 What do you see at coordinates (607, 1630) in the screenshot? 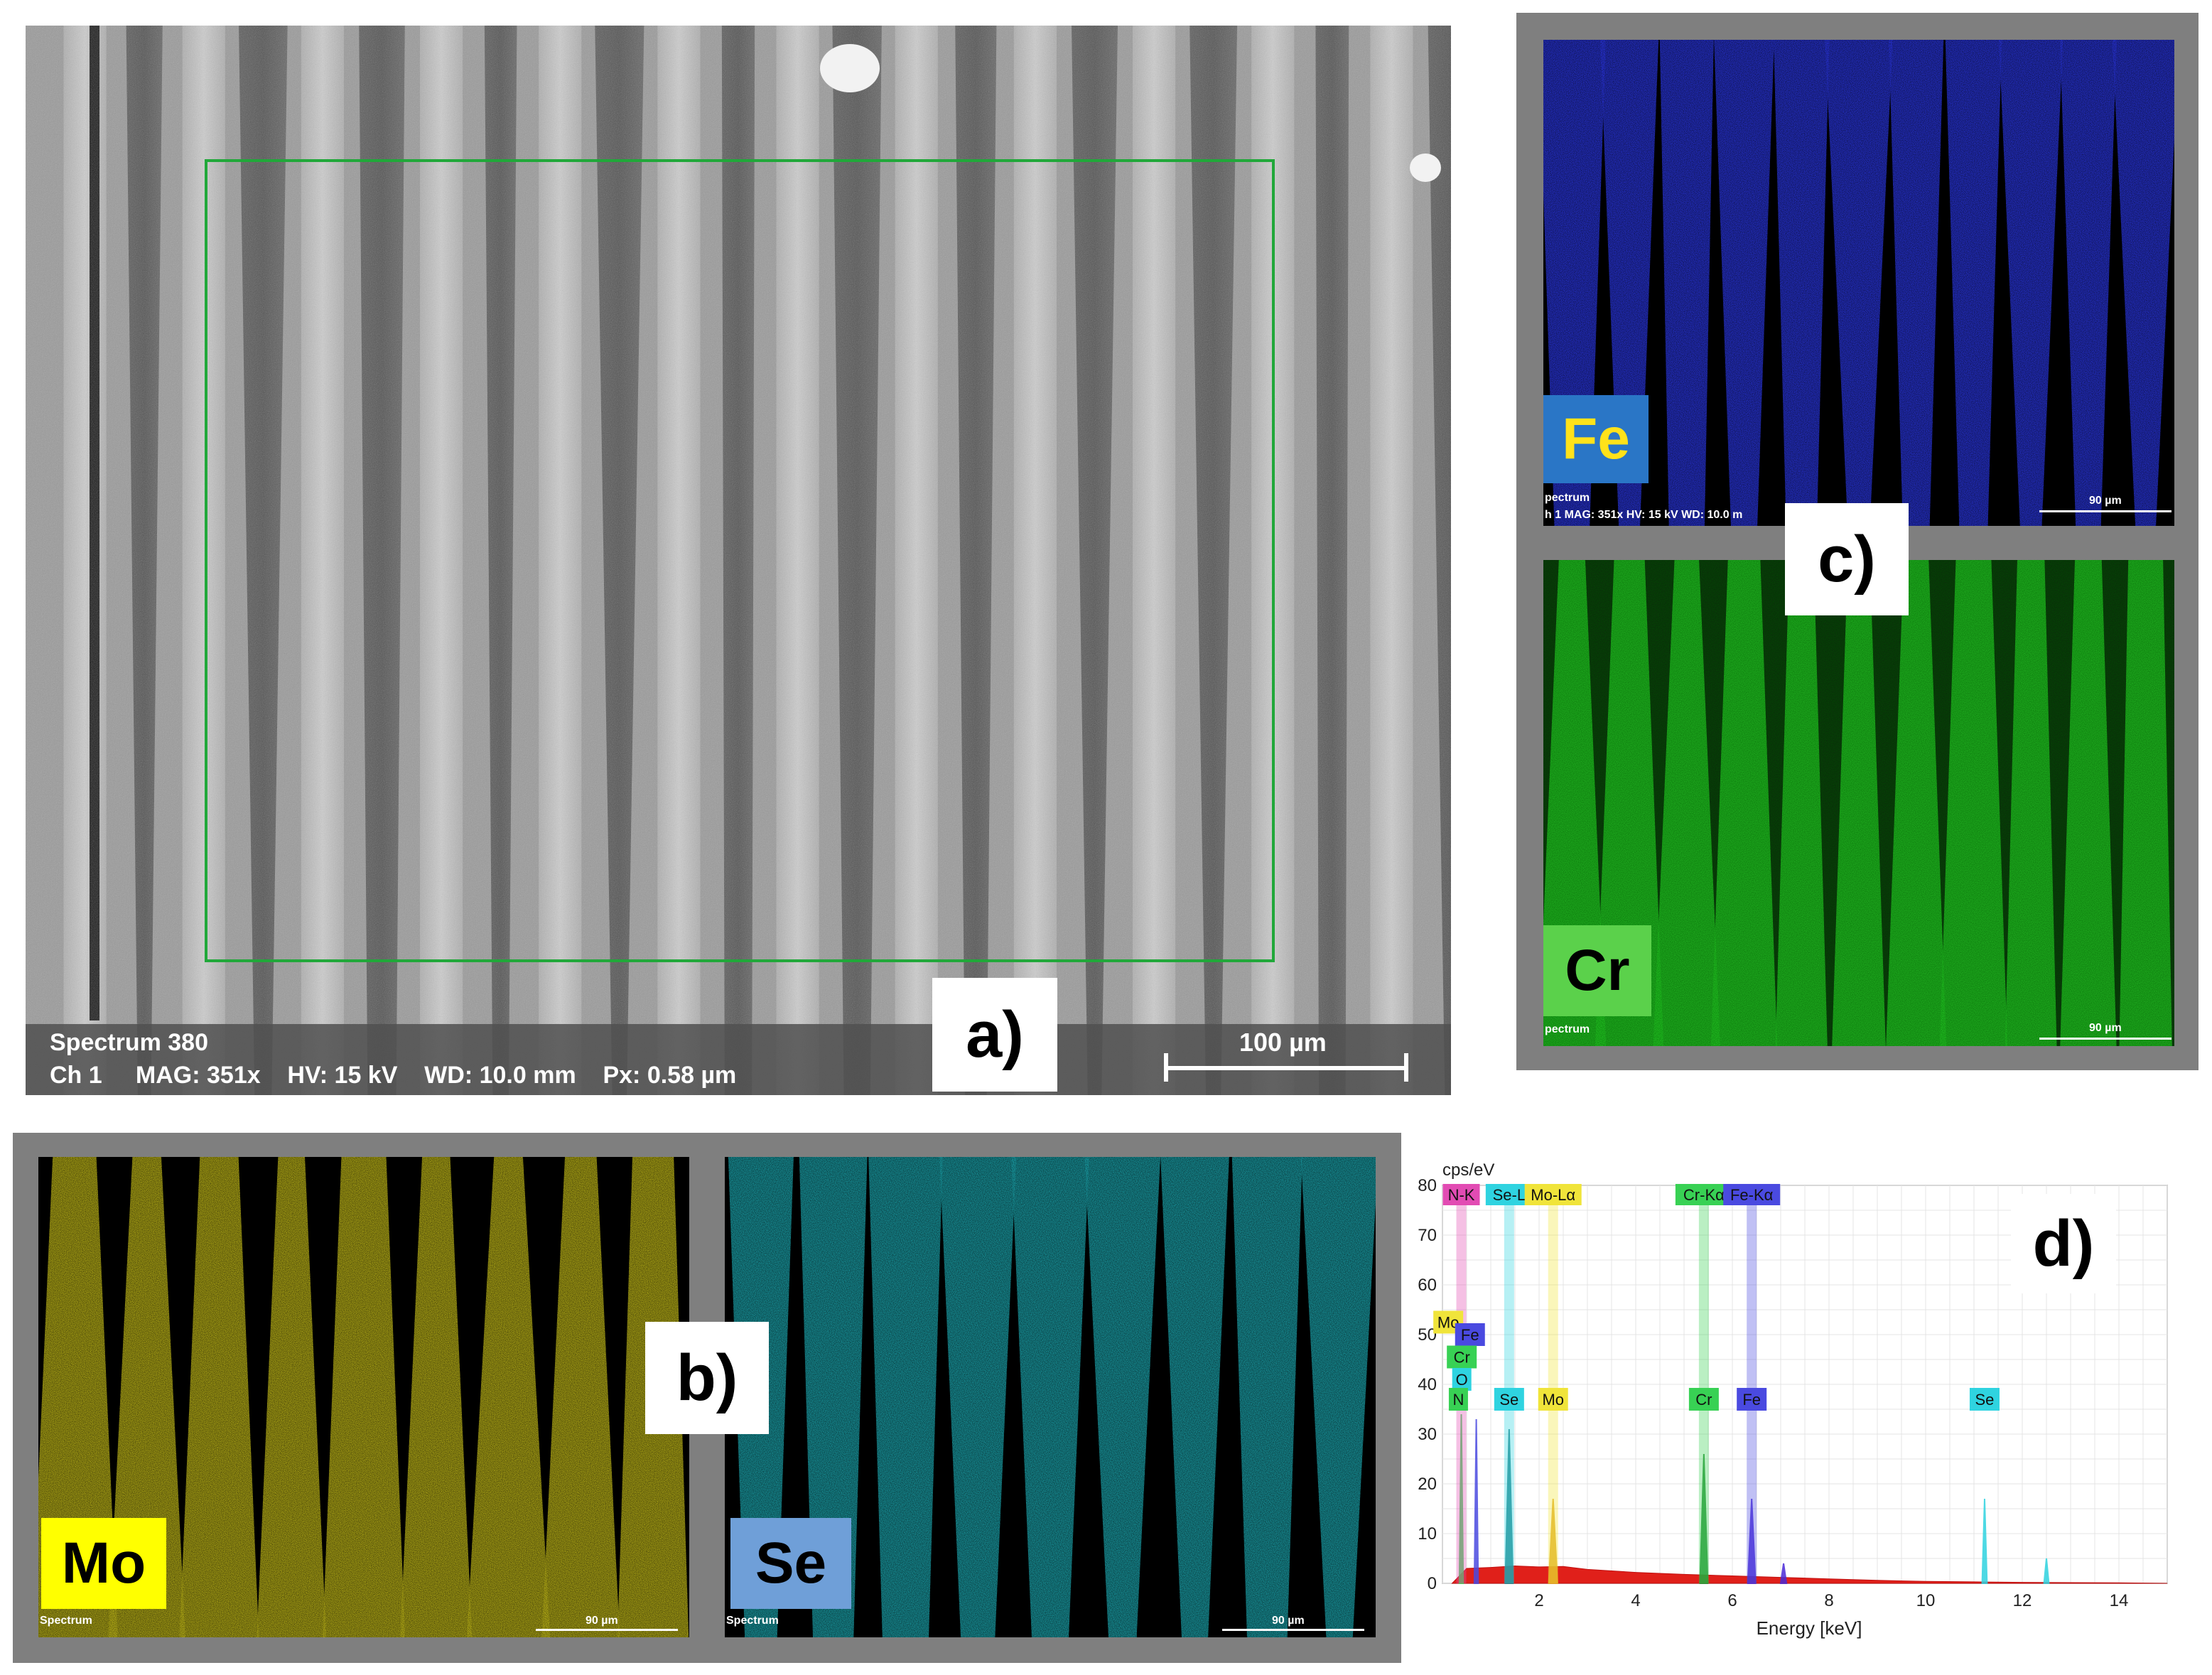
I see `mo-scale-bar` at bounding box center [607, 1630].